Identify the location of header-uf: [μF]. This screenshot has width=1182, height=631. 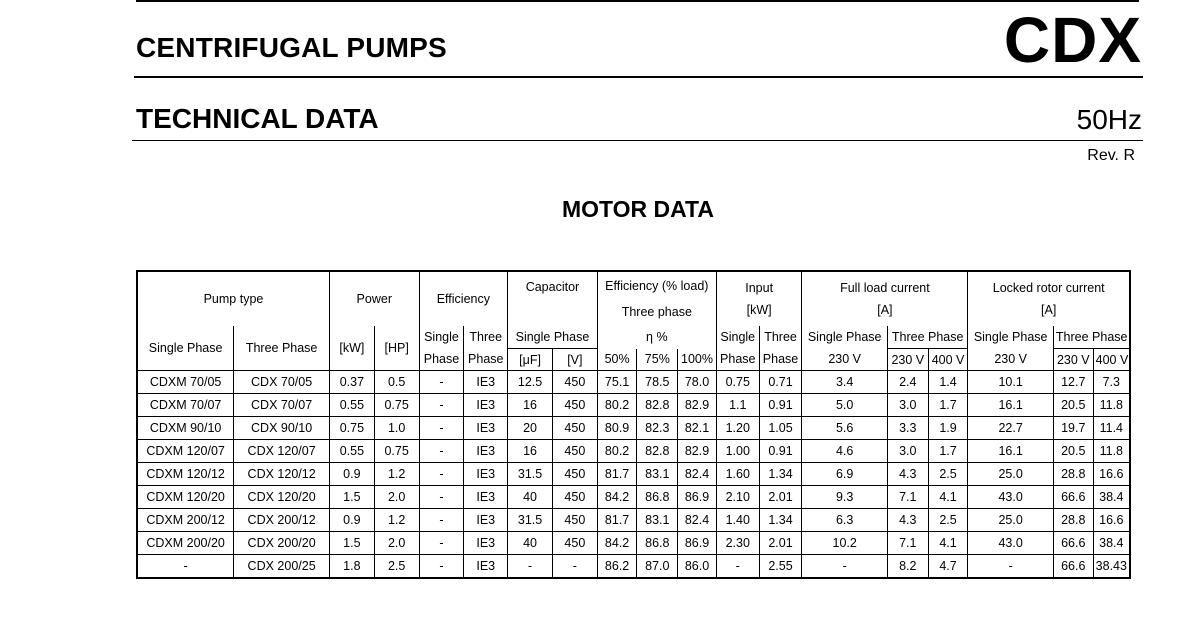
(530, 359).